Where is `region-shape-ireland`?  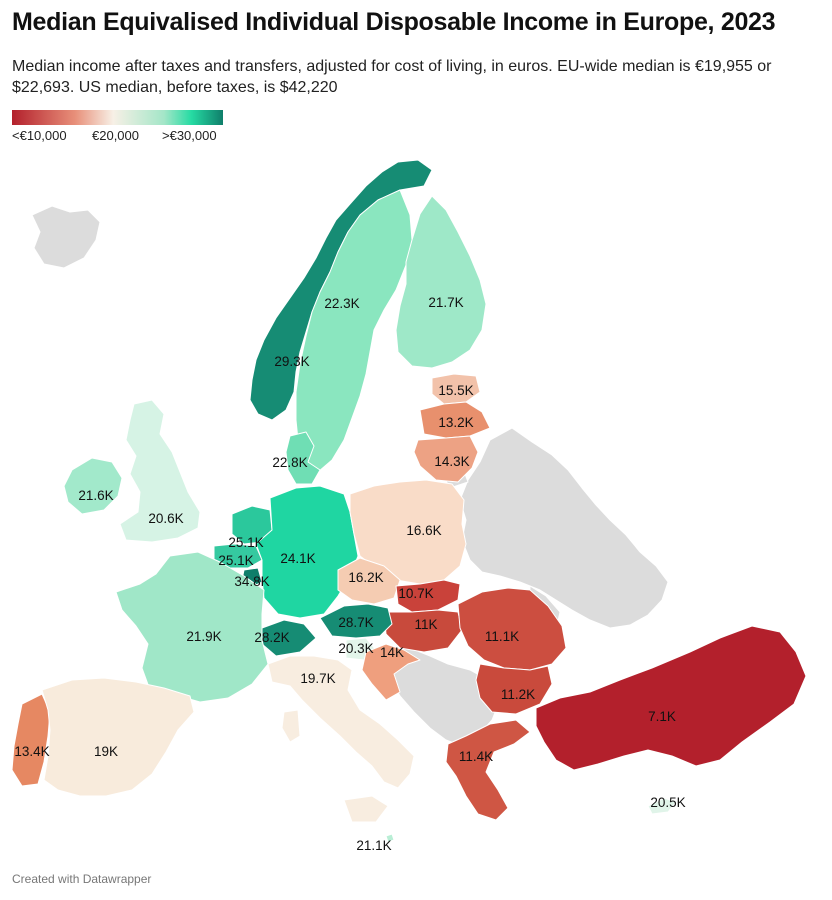 region-shape-ireland is located at coordinates (93, 486).